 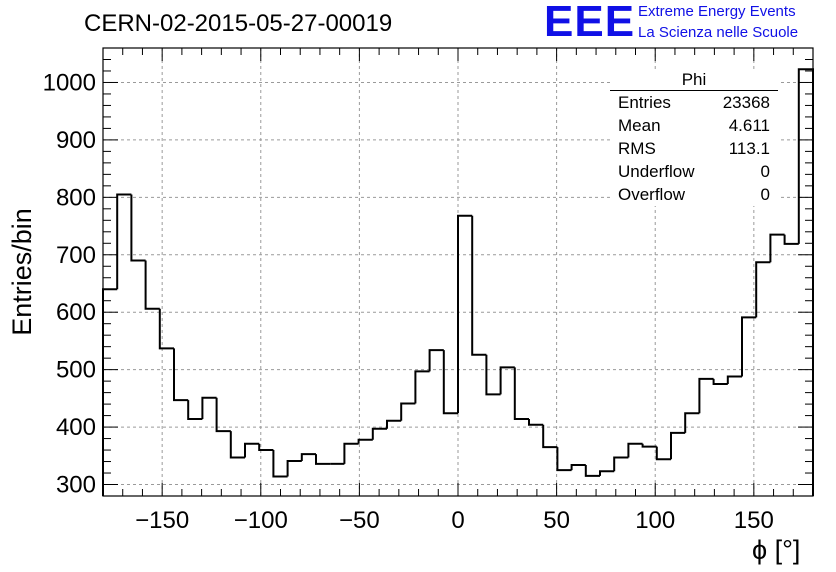 I want to click on chart-title: CERN-02-2015-05-27-00019, so click(x=238, y=23).